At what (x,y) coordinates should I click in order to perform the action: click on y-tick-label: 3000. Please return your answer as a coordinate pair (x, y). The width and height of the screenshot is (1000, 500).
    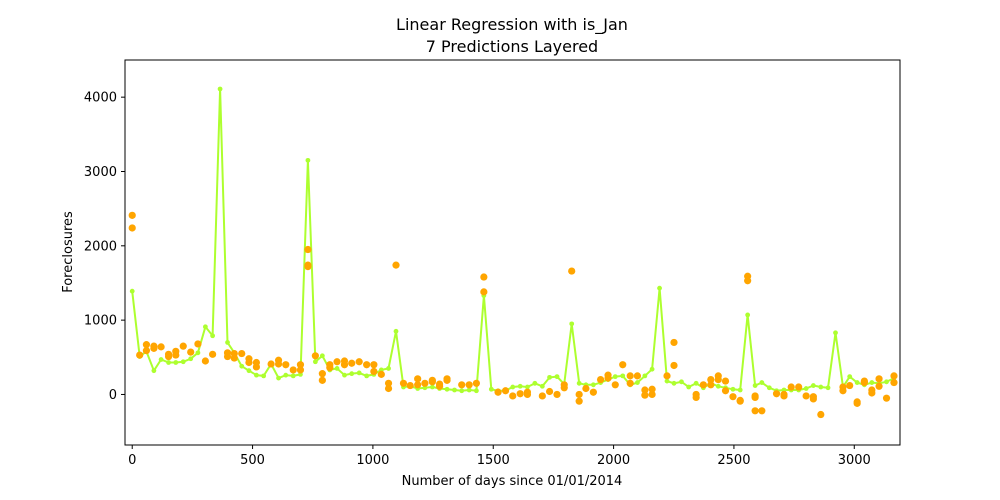
    Looking at the image, I should click on (100, 172).